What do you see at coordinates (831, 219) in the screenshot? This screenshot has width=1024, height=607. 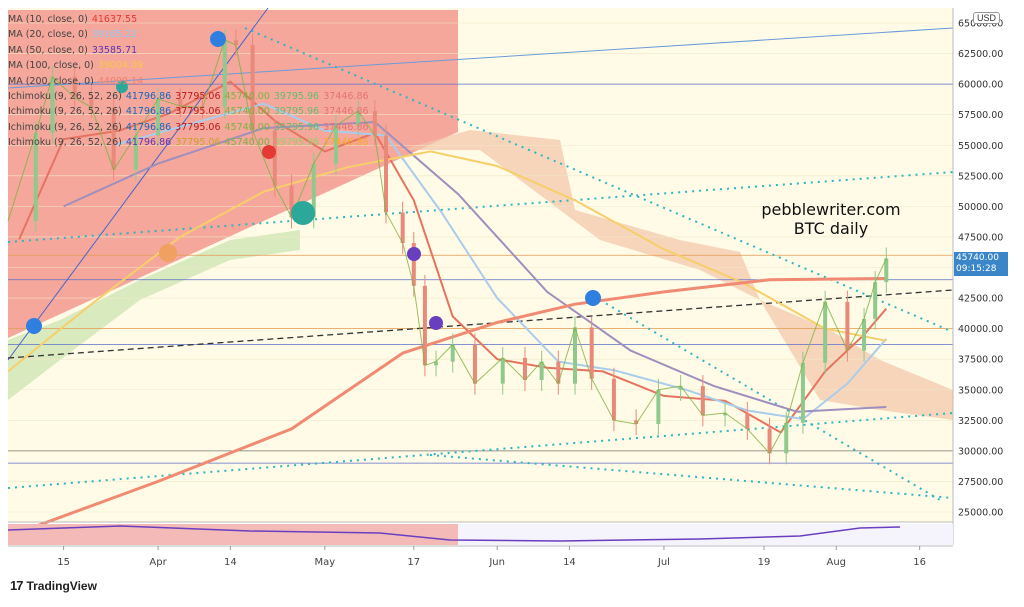 I see `chart-annotation: pebblewriter.com BTC daily` at bounding box center [831, 219].